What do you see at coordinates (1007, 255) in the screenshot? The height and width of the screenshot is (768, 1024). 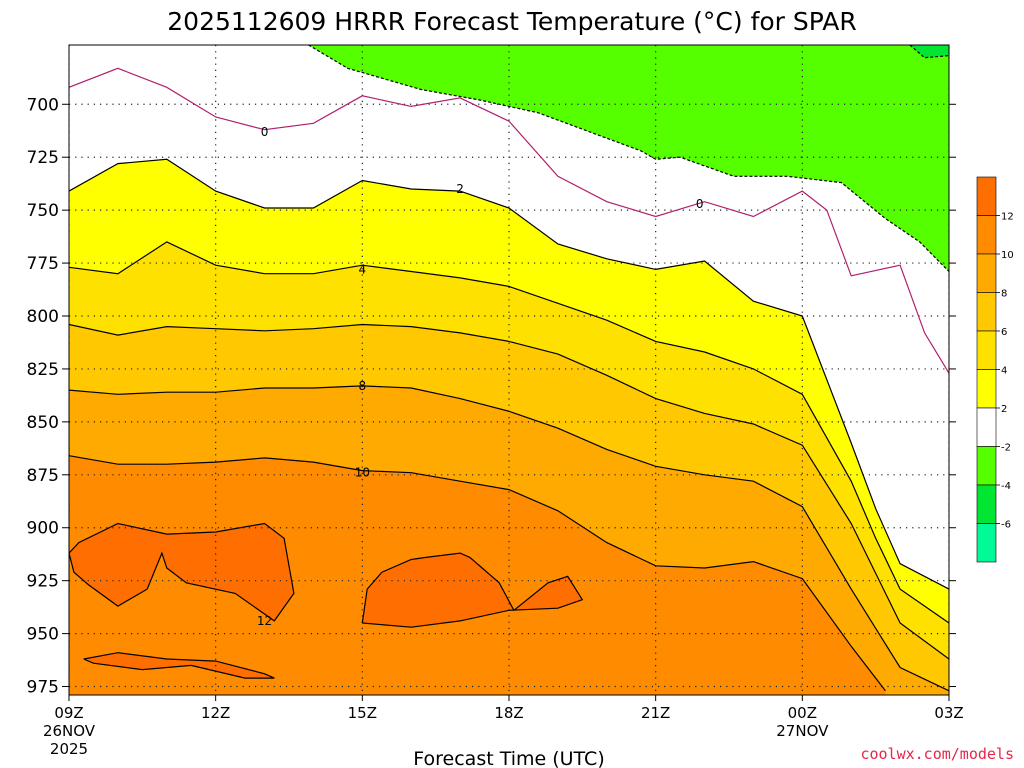 I see `colorbar-tick-label: 10` at bounding box center [1007, 255].